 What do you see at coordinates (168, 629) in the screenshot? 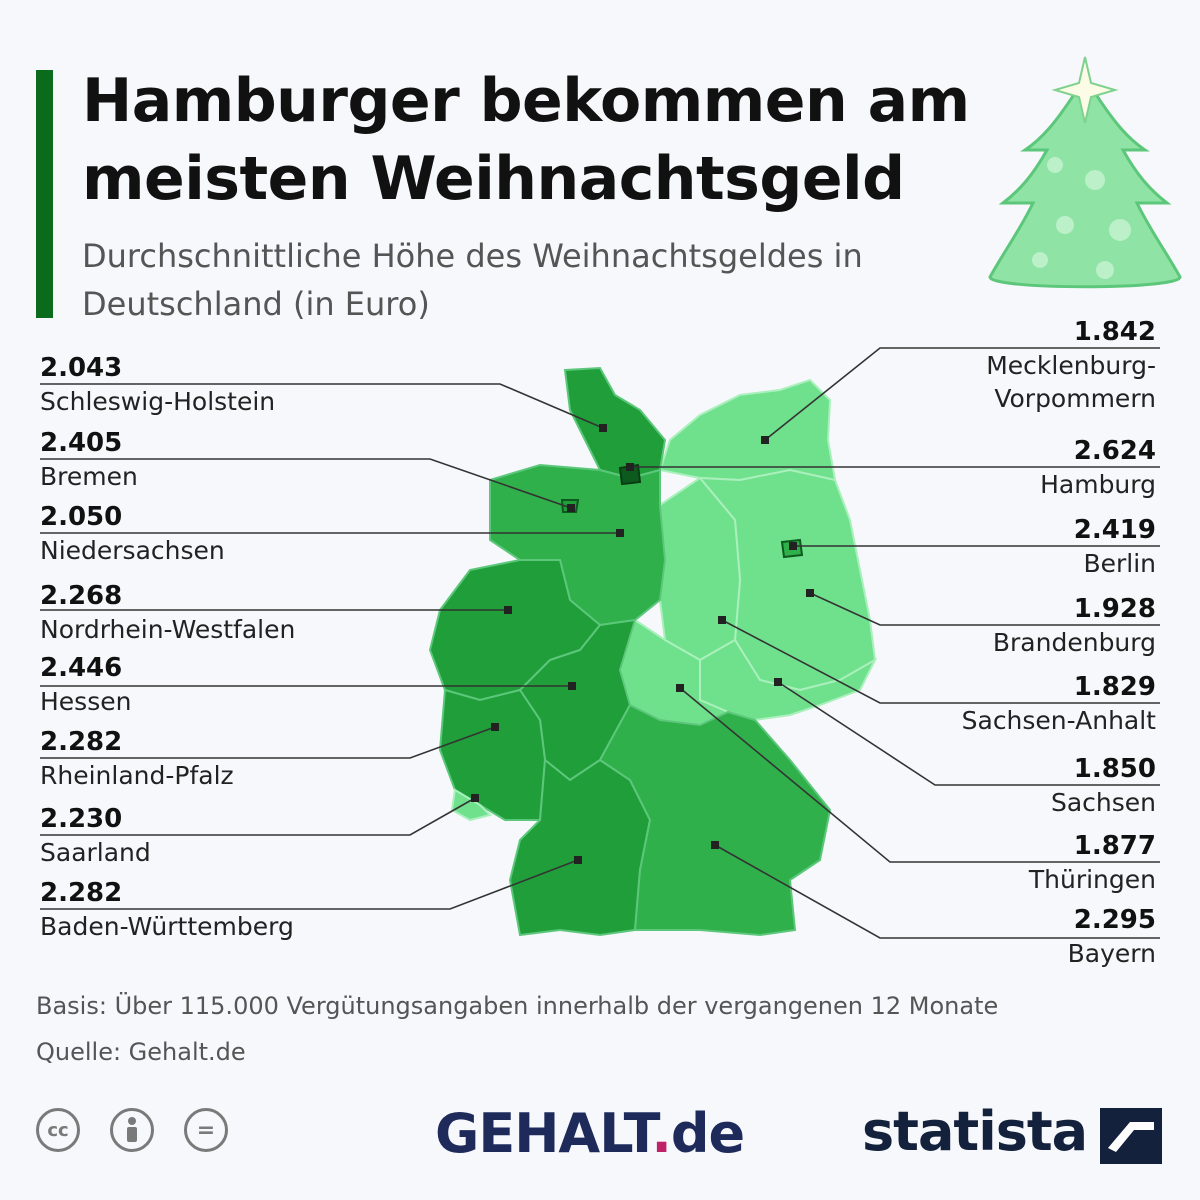
I see `state-name: Nordrhein-Westfalen` at bounding box center [168, 629].